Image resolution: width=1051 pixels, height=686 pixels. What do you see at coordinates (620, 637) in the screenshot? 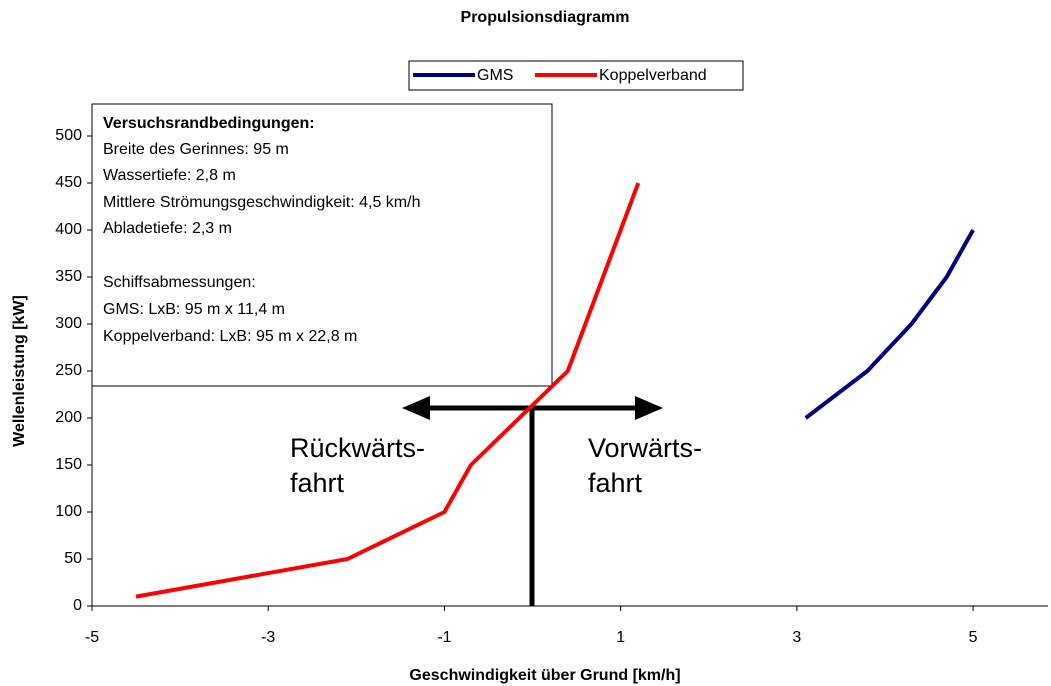
I see `x-tick-label: 1` at bounding box center [620, 637].